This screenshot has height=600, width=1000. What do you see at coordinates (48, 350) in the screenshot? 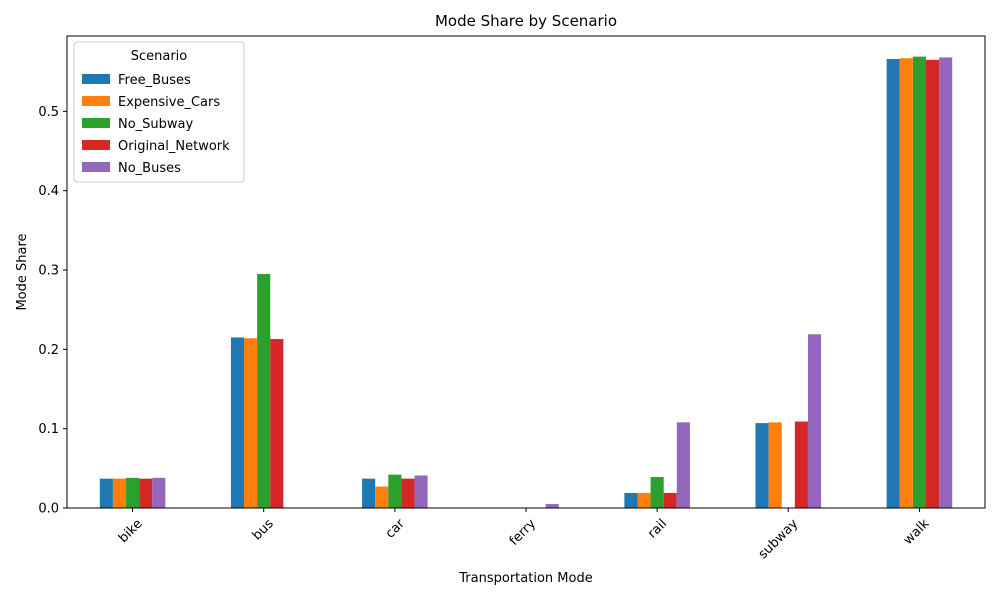
I see `y-tick-label: 0.2` at bounding box center [48, 350].